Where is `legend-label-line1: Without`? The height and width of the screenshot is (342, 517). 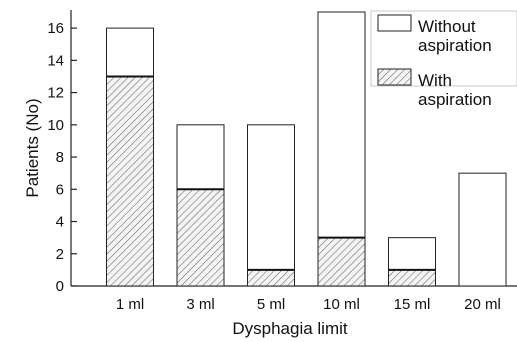 legend-label-line1: Without is located at coordinates (447, 26).